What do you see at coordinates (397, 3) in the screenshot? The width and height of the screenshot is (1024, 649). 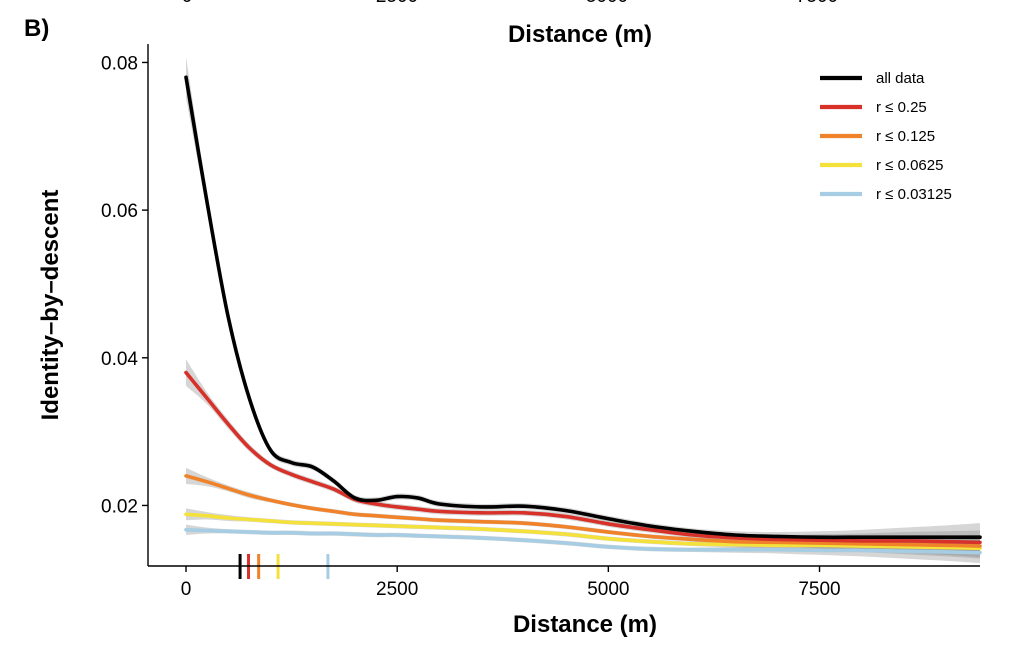 I see `top-tick-label: 2500` at bounding box center [397, 3].